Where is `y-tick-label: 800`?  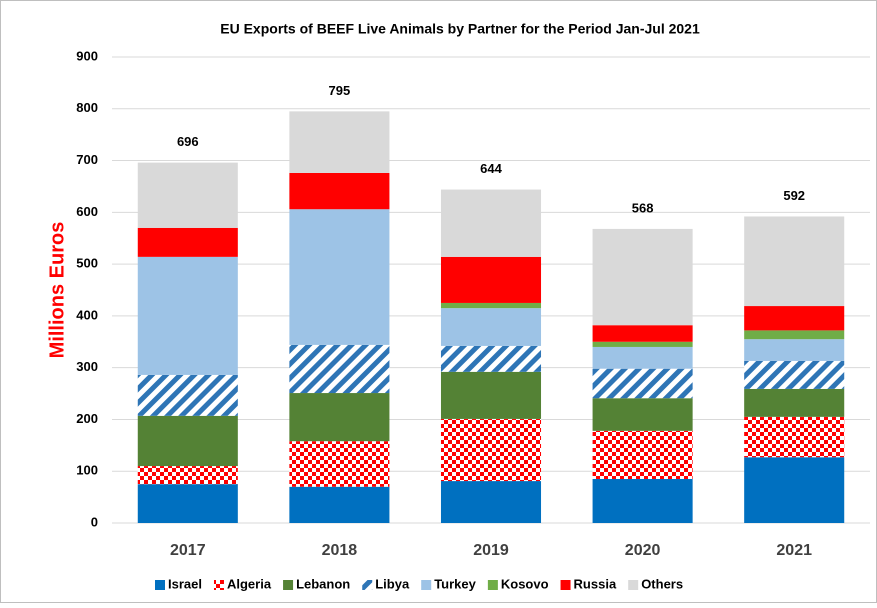
y-tick-label: 800 is located at coordinates (87, 107).